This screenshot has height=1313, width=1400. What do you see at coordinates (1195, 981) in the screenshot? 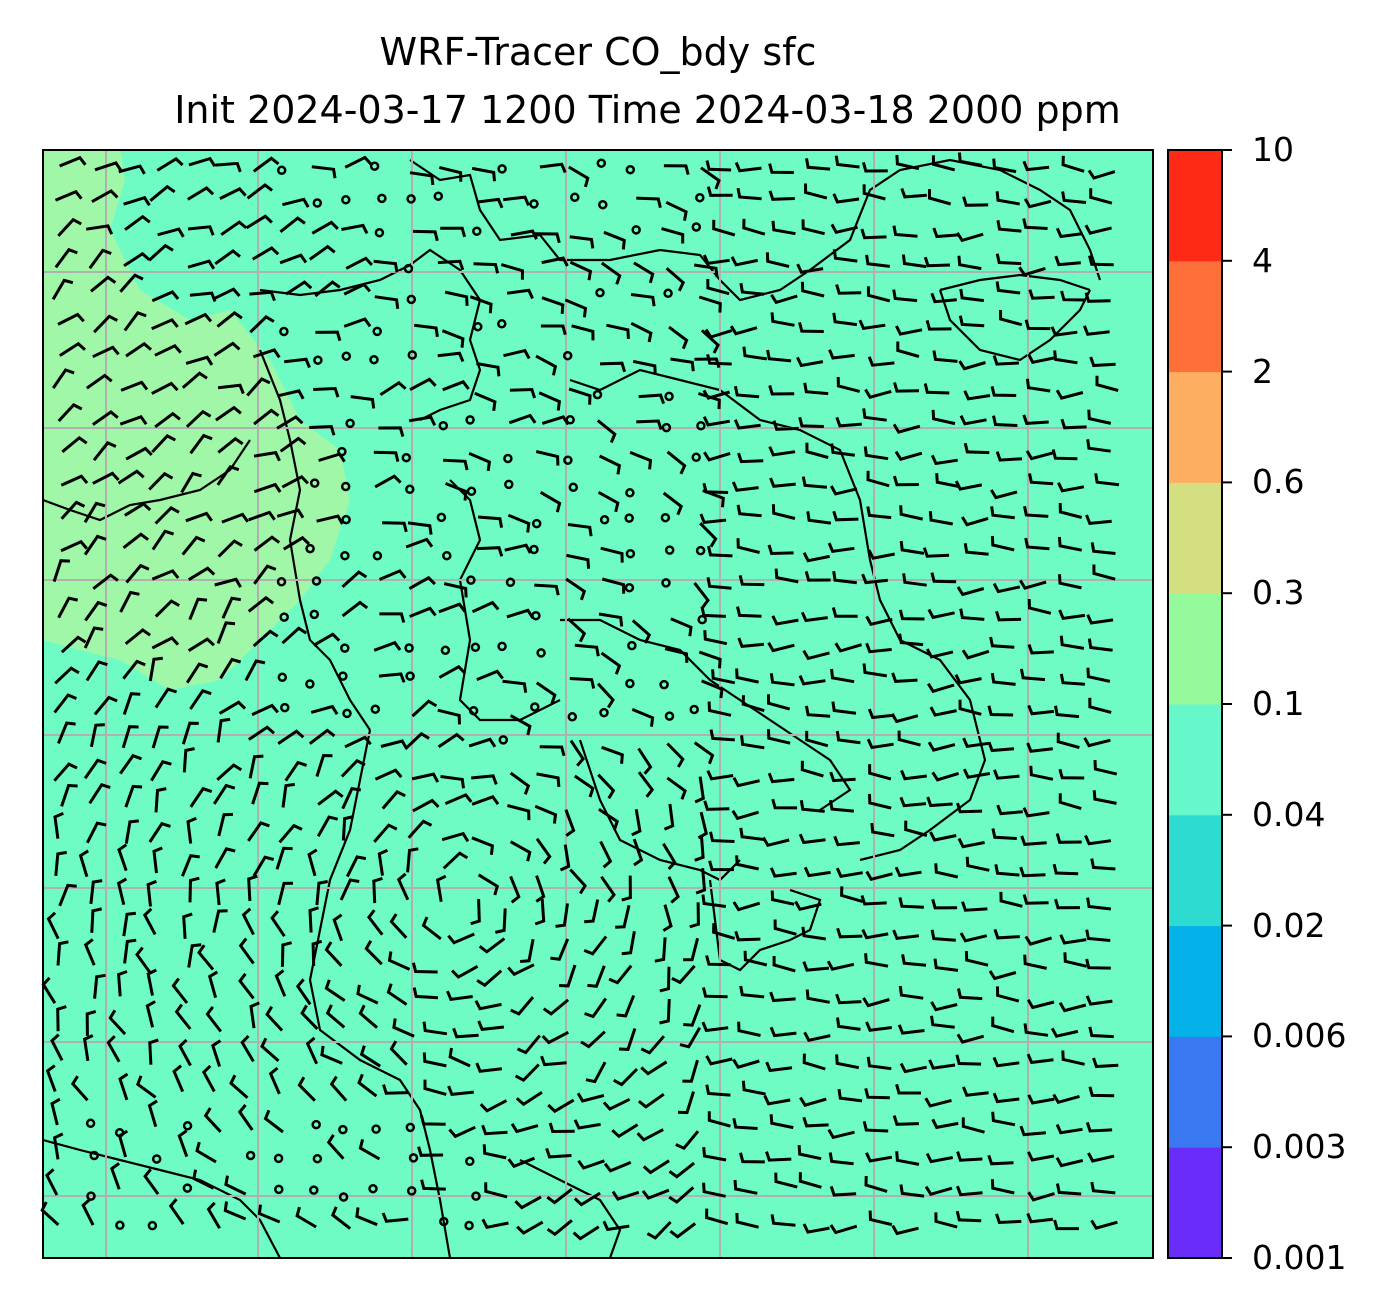
I see `colorbar-segment` at bounding box center [1195, 981].